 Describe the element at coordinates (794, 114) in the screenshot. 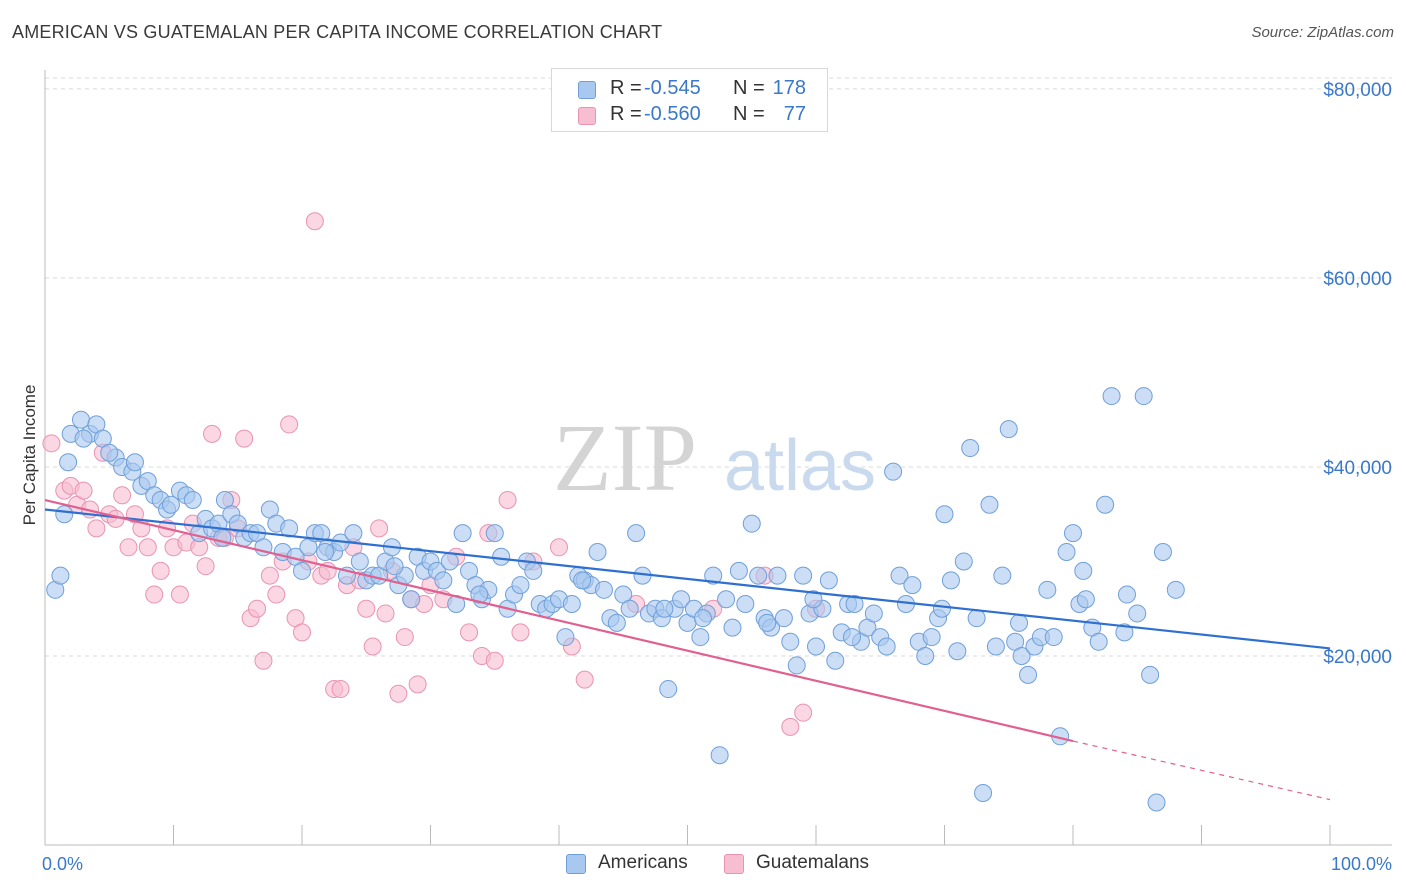

I see `legend-n-value: 77` at that location.